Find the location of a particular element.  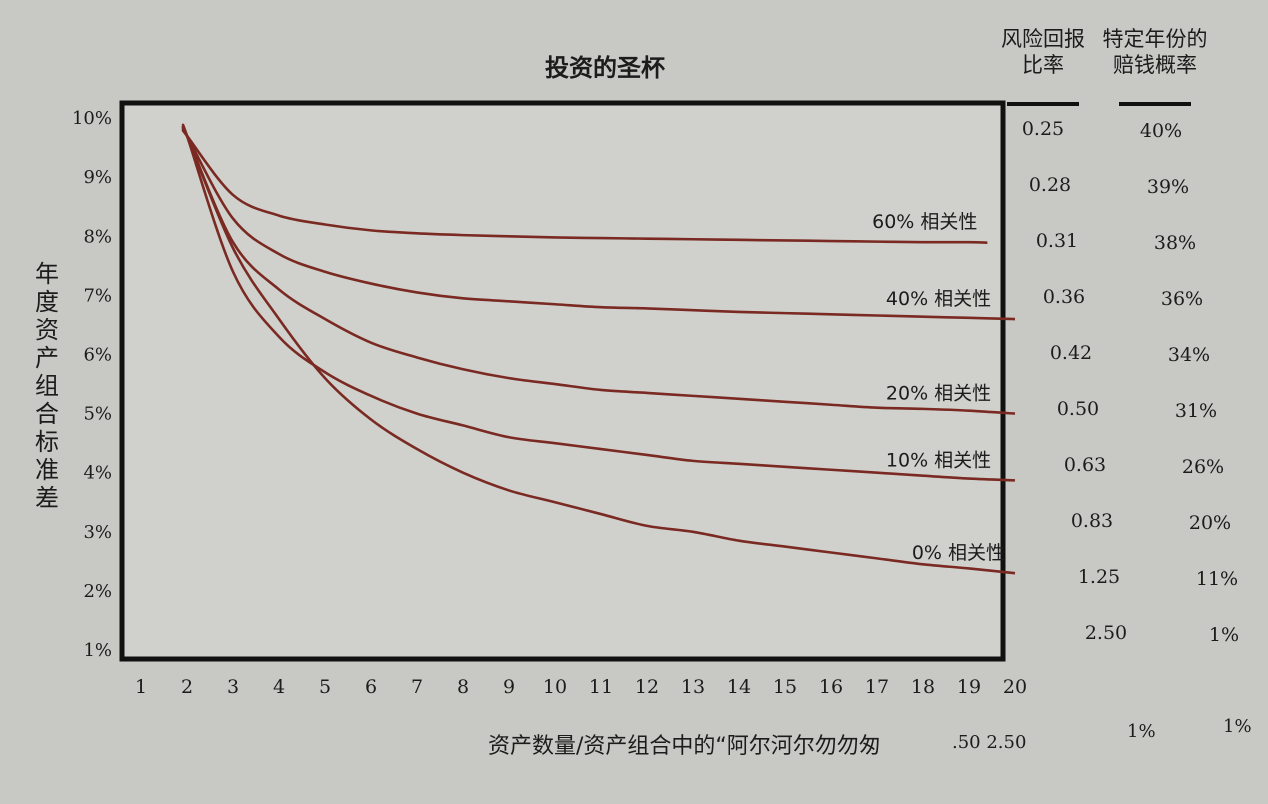

x-tick-label: 10 is located at coordinates (555, 687).